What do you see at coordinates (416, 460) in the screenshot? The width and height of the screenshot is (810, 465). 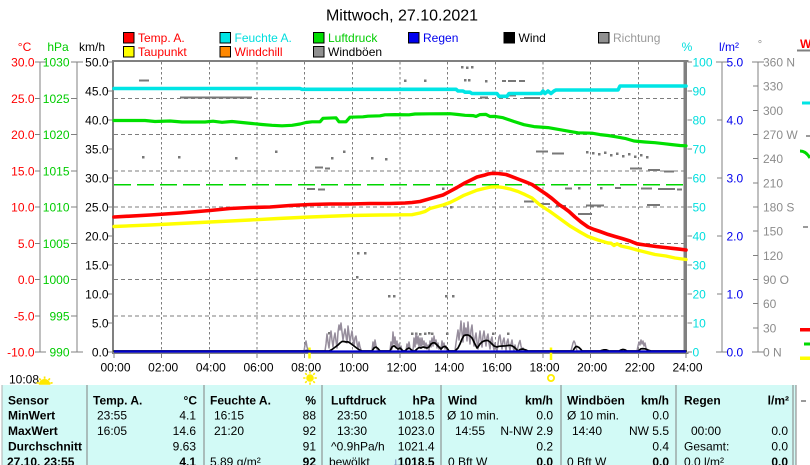 I see `svg-text: 1018.5` at bounding box center [416, 460].